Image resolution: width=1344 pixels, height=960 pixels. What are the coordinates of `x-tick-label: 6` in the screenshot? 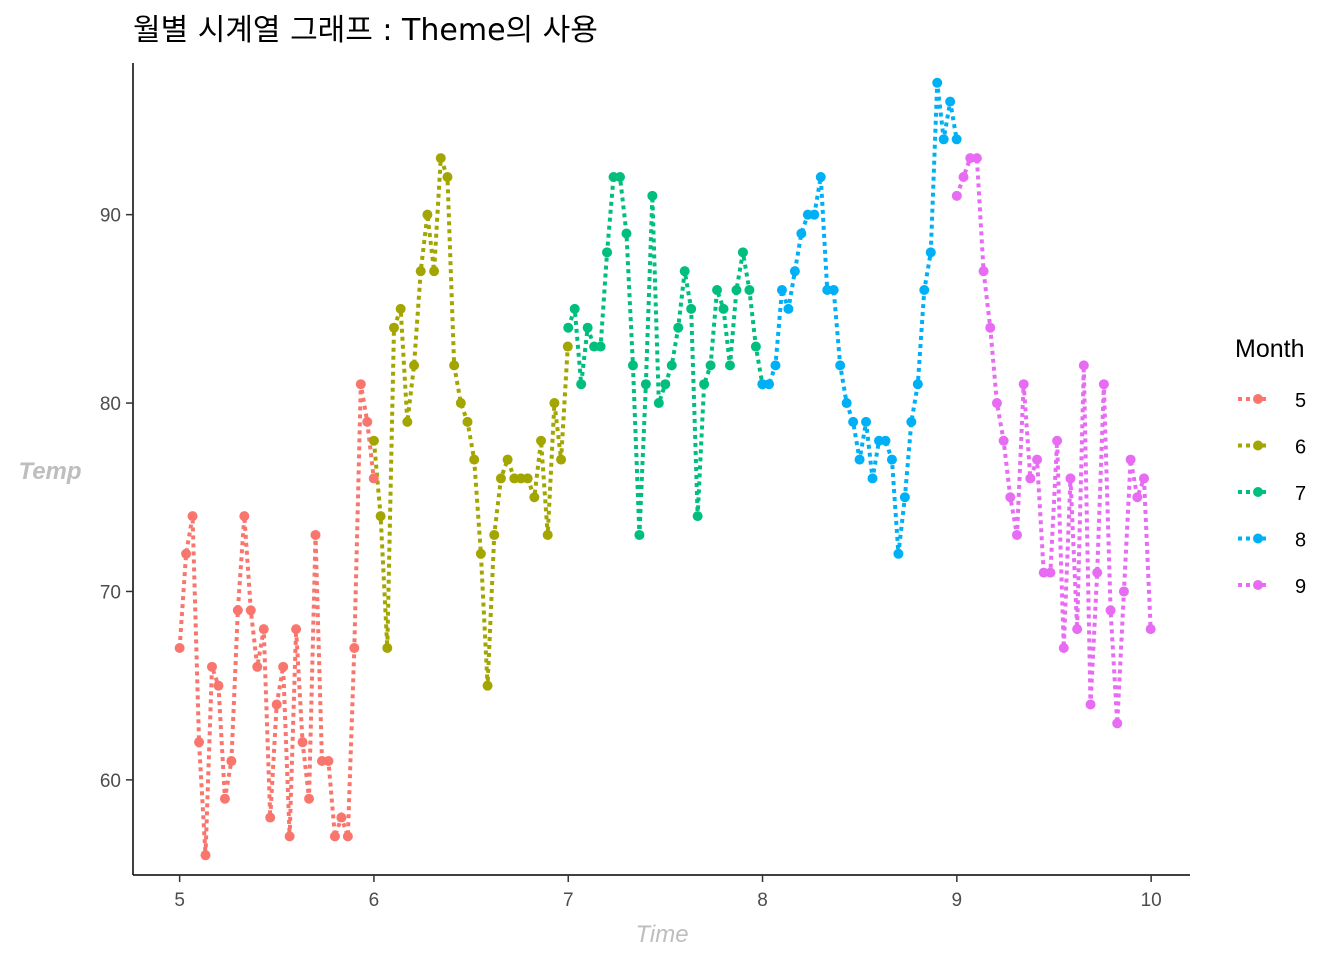 It's located at (374, 900).